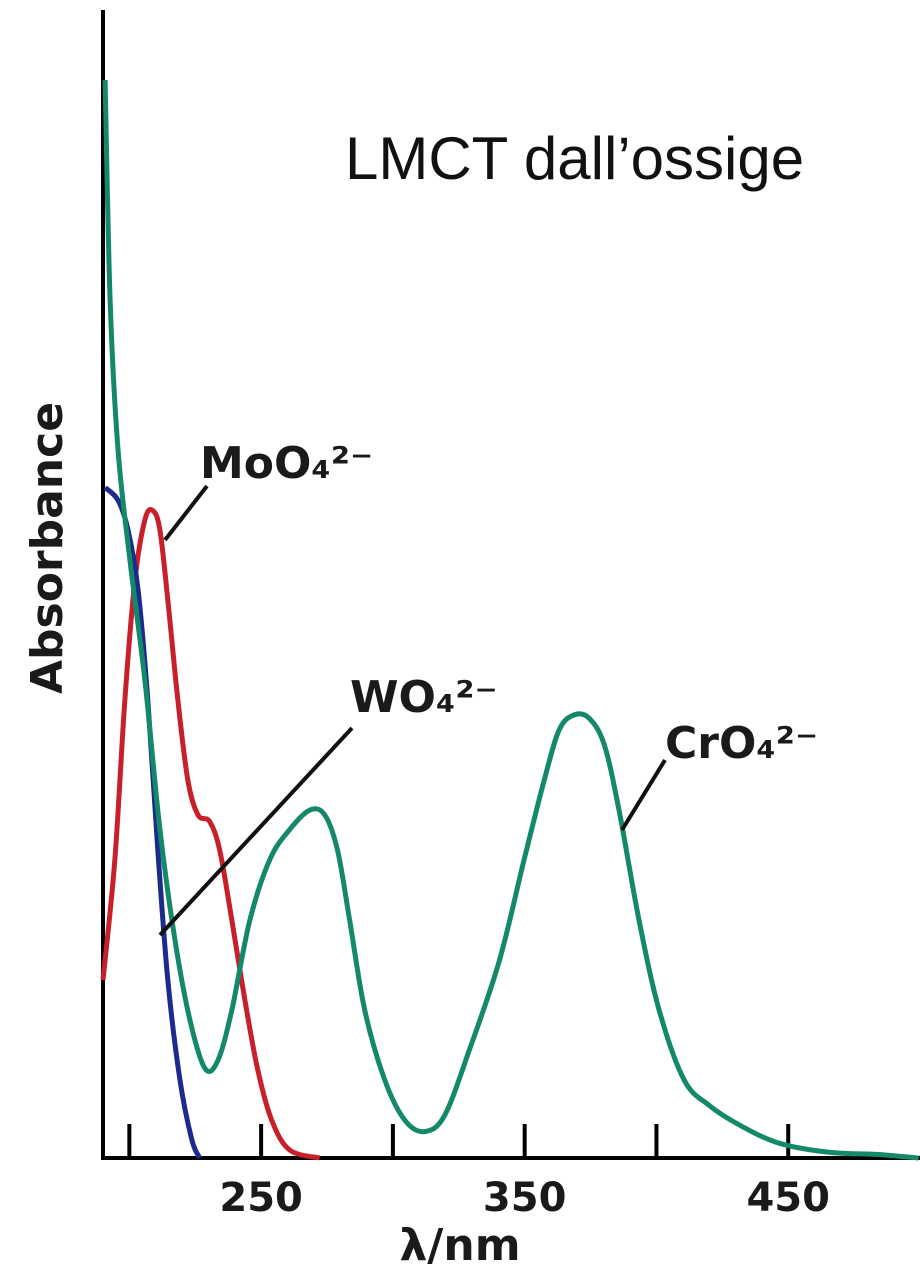 This screenshot has width=920, height=1281. What do you see at coordinates (574, 158) in the screenshot?
I see `chart-title: LMCT dall’ossige` at bounding box center [574, 158].